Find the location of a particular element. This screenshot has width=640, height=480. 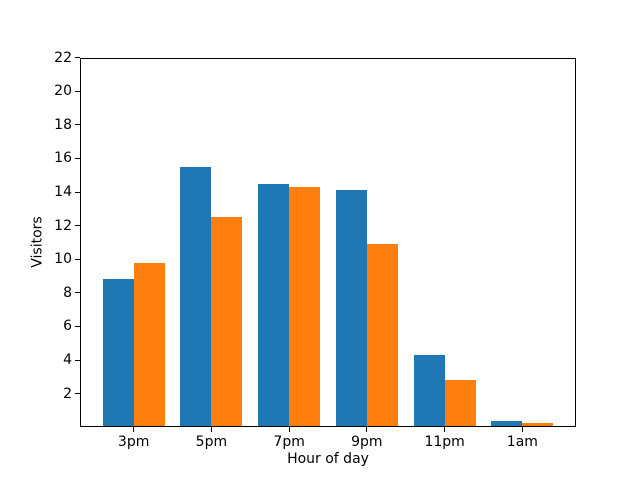

y-tick-label: 12 is located at coordinates (63, 225).